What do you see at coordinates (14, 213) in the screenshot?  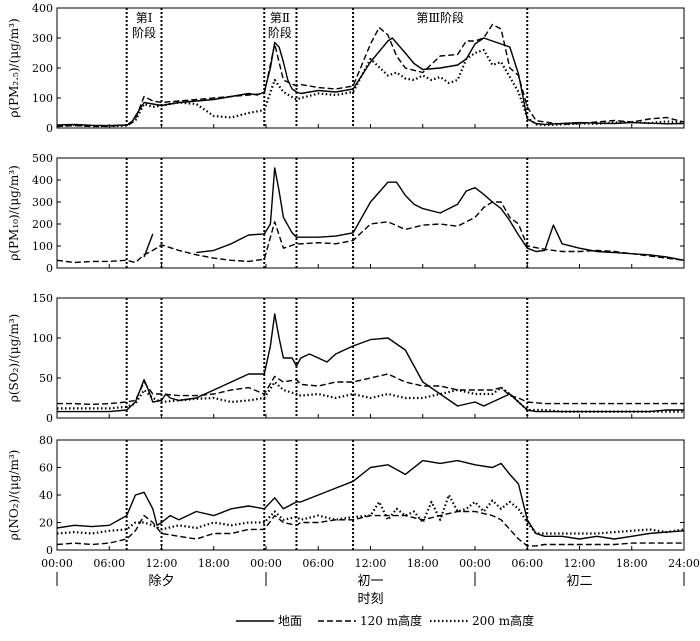 I see `y-axis-label: ρ(PM₁₀)/(μg/m³)` at bounding box center [14, 213].